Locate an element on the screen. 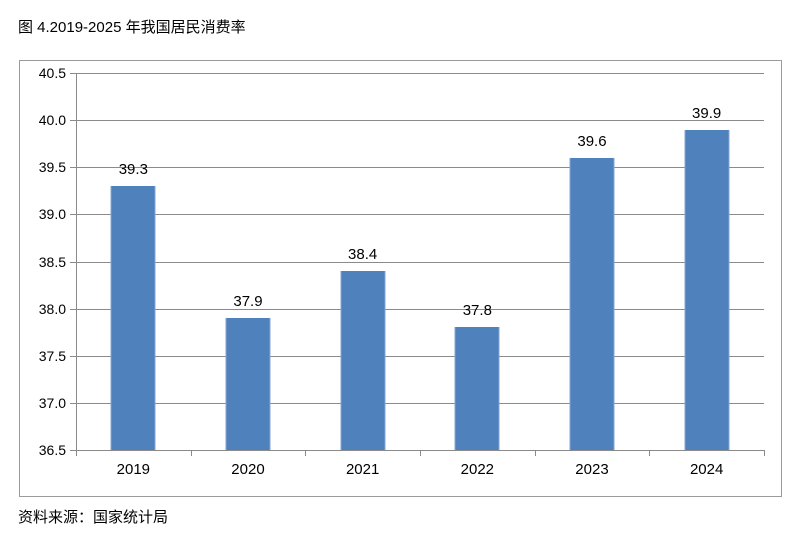 The width and height of the screenshot is (800, 539). y-axis-label: 37.5 is located at coordinates (52, 355).